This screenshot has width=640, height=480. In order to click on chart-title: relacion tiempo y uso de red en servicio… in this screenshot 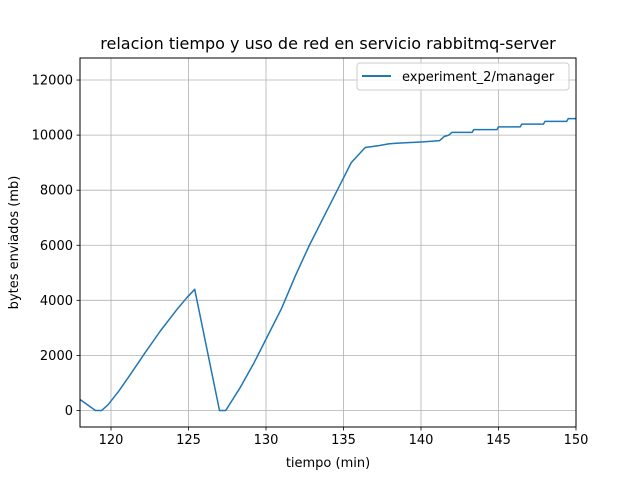, I will do `click(328, 43)`.